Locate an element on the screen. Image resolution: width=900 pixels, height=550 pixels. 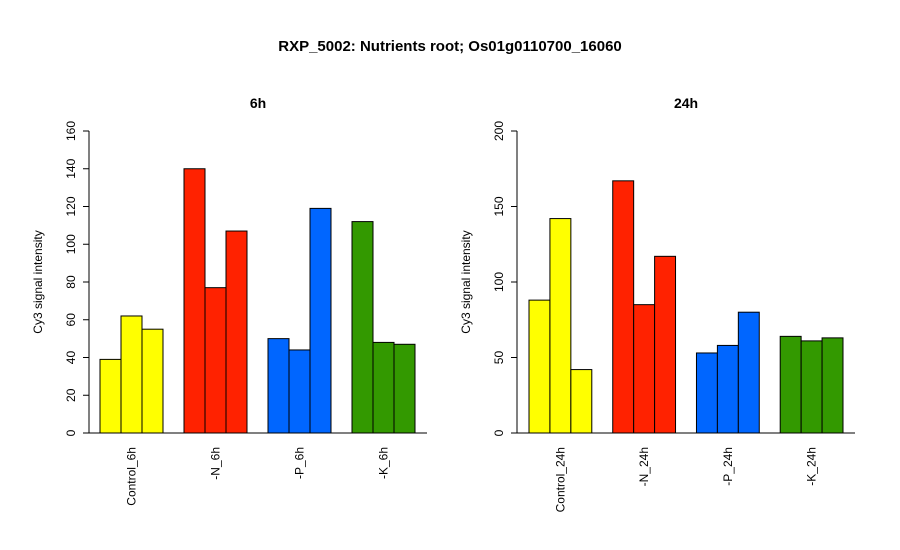
y-tick-label: 140 is located at coordinates (71, 168).